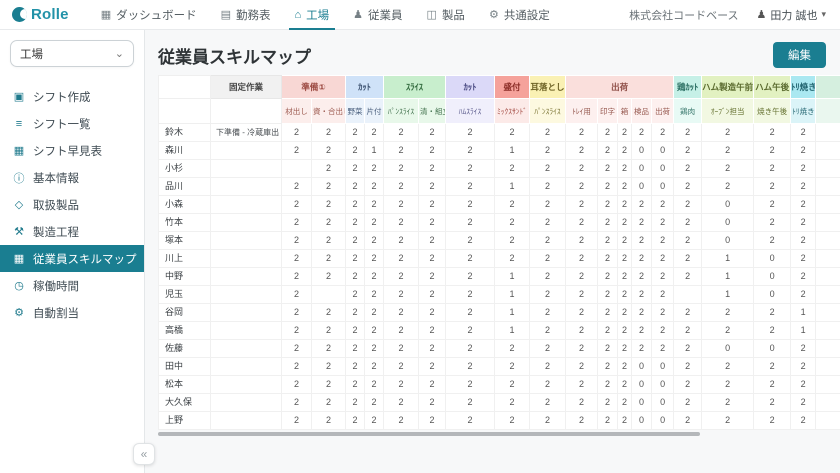 This screenshot has height=473, width=840. What do you see at coordinates (46, 313) in the screenshot?
I see `sidebar-item-auto-assign: ⚙ 自動割当` at bounding box center [46, 313].